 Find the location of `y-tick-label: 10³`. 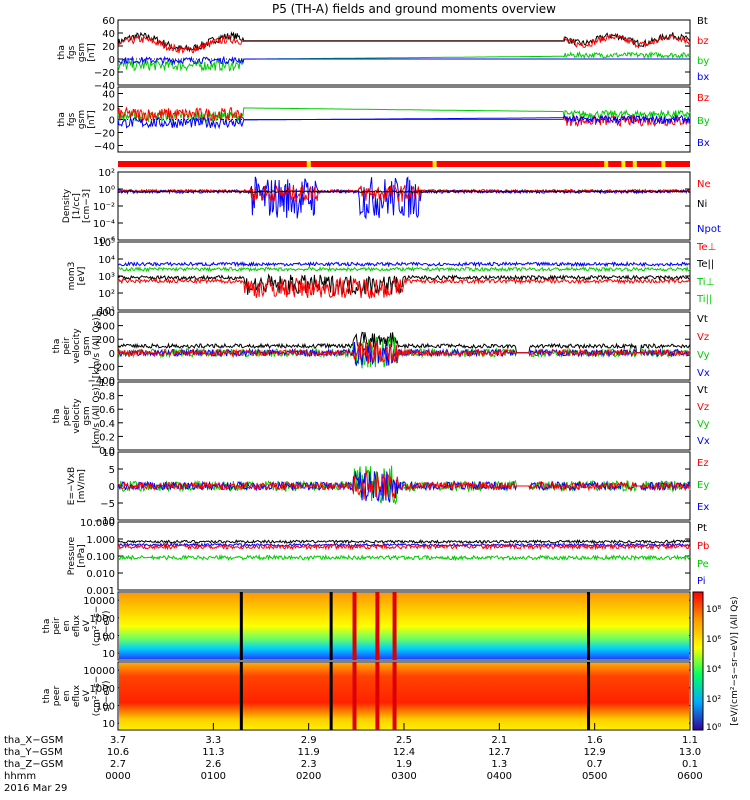

y-tick-label: 10³ is located at coordinates (106, 277).